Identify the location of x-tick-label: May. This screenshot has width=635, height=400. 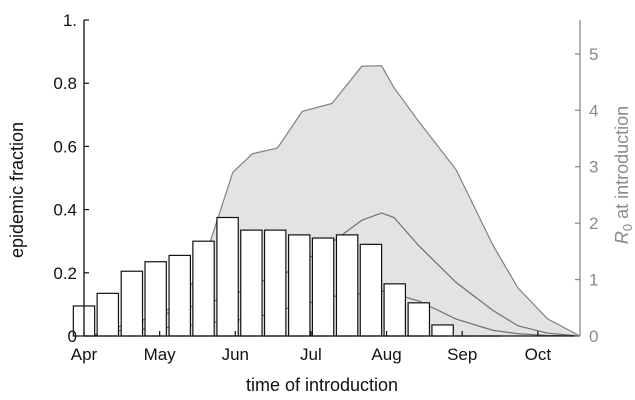
(160, 354).